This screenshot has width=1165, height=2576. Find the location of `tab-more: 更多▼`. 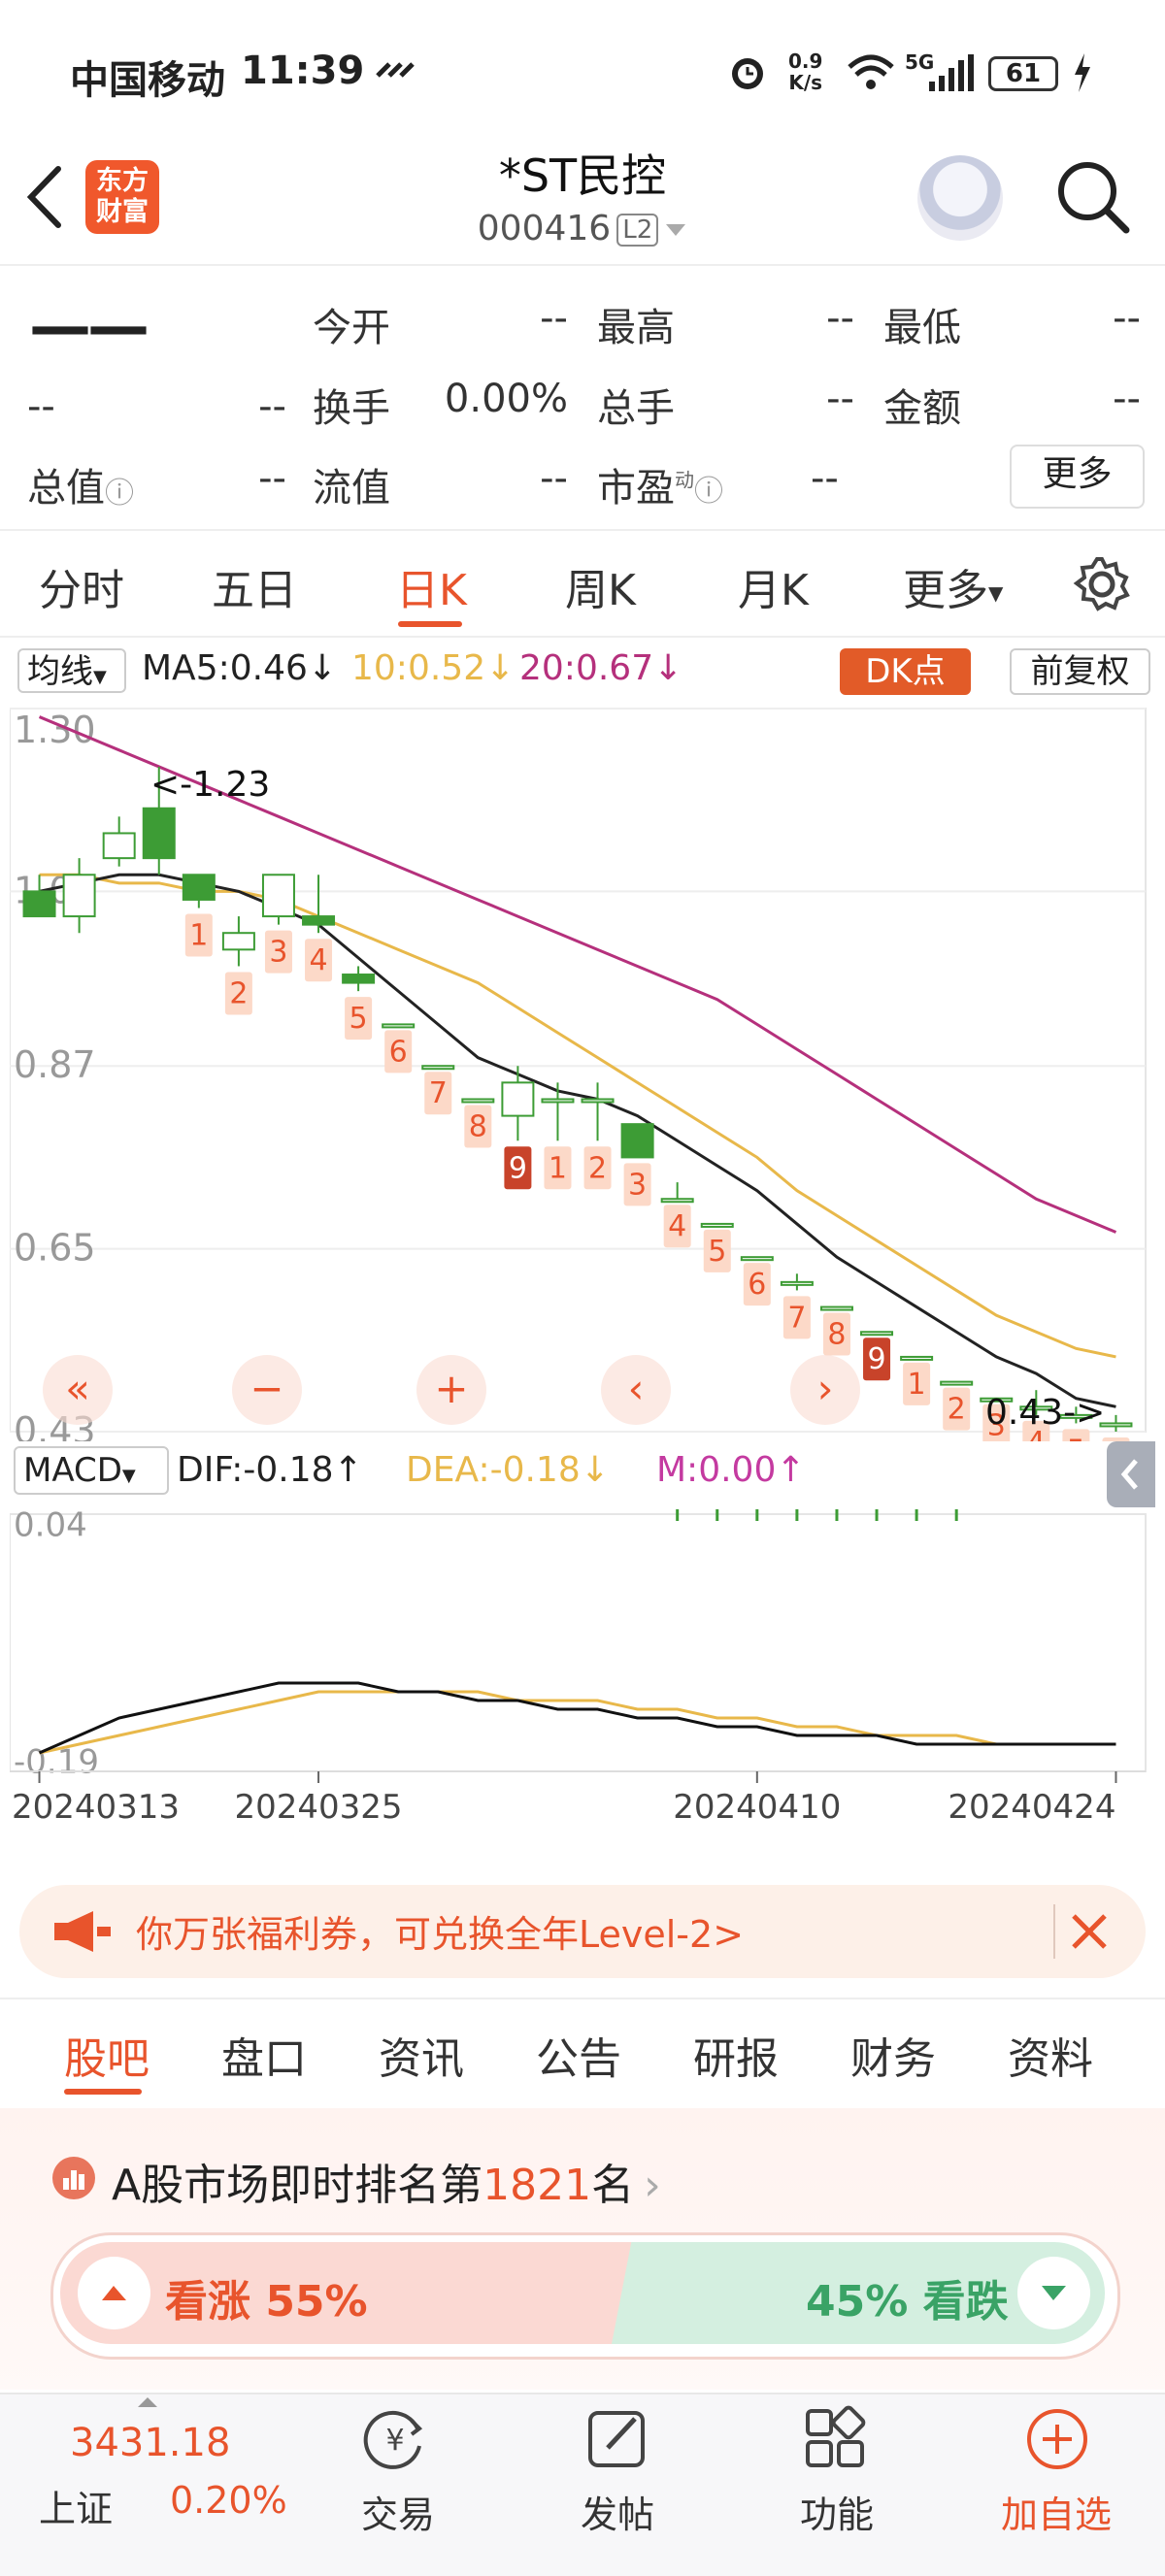

tab-more: 更多▼ is located at coordinates (953, 590).